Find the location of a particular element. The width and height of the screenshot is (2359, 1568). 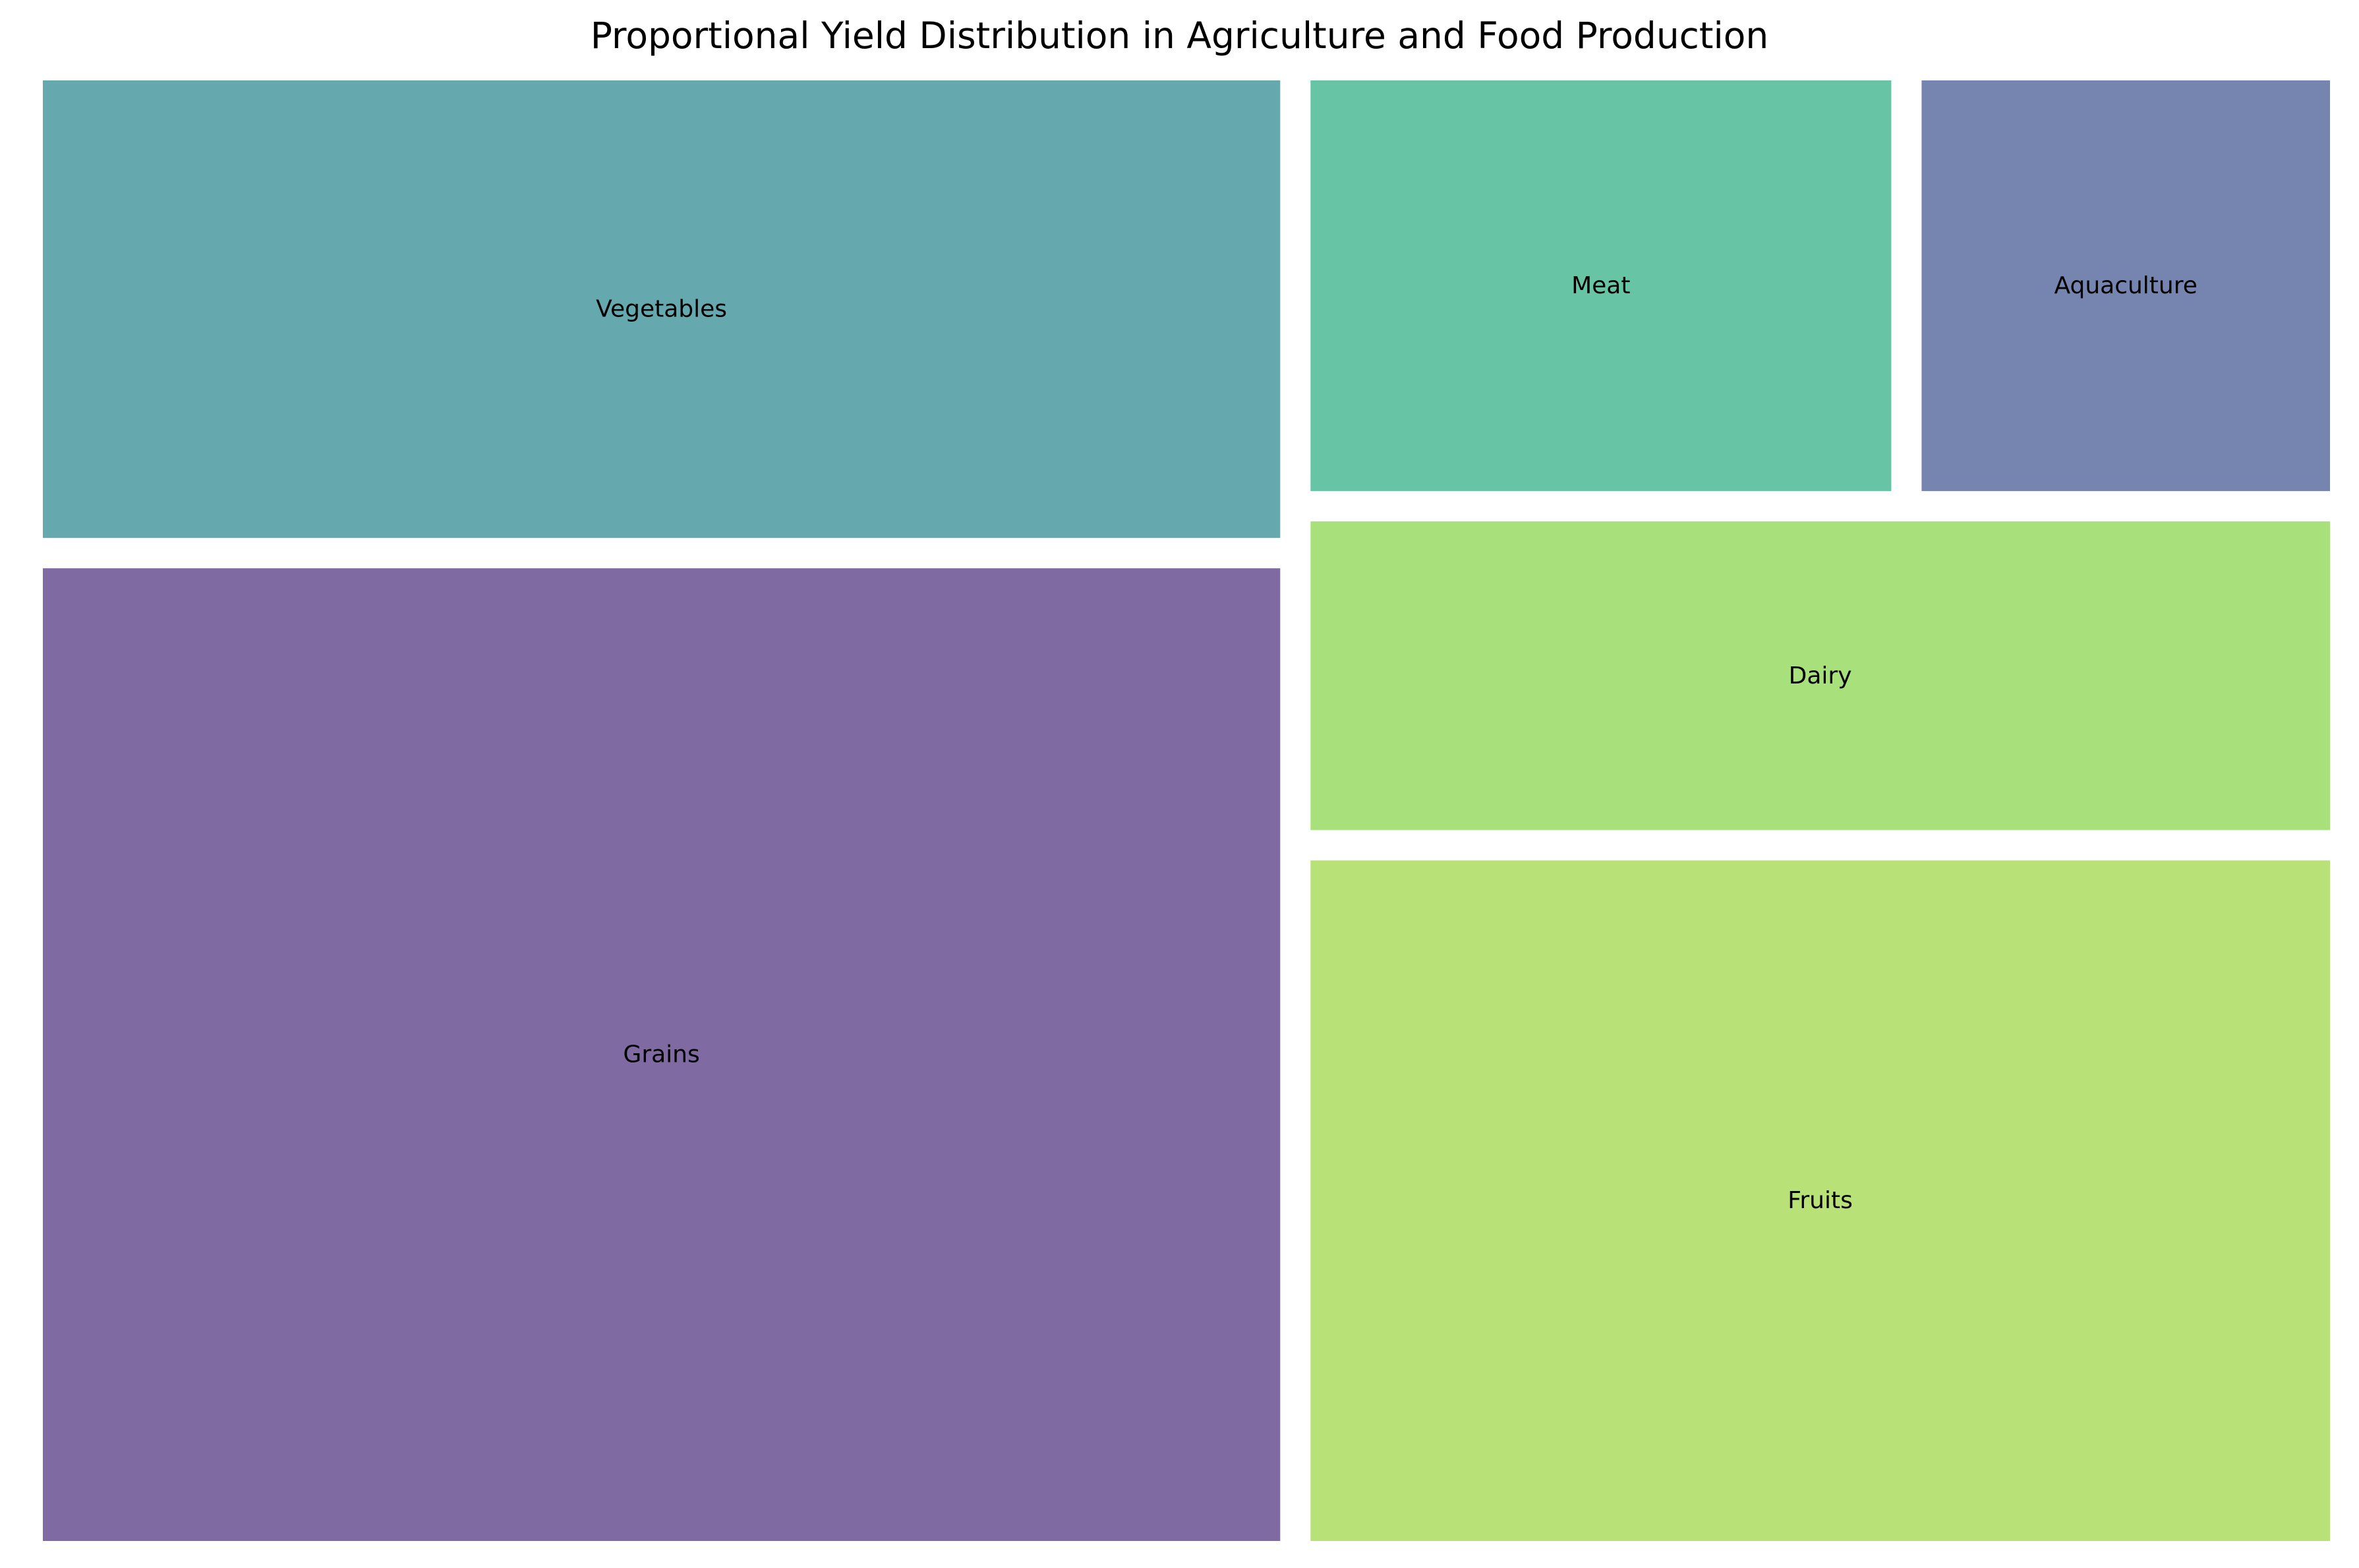

treemap-label-dairy: Dairy is located at coordinates (1820, 675).